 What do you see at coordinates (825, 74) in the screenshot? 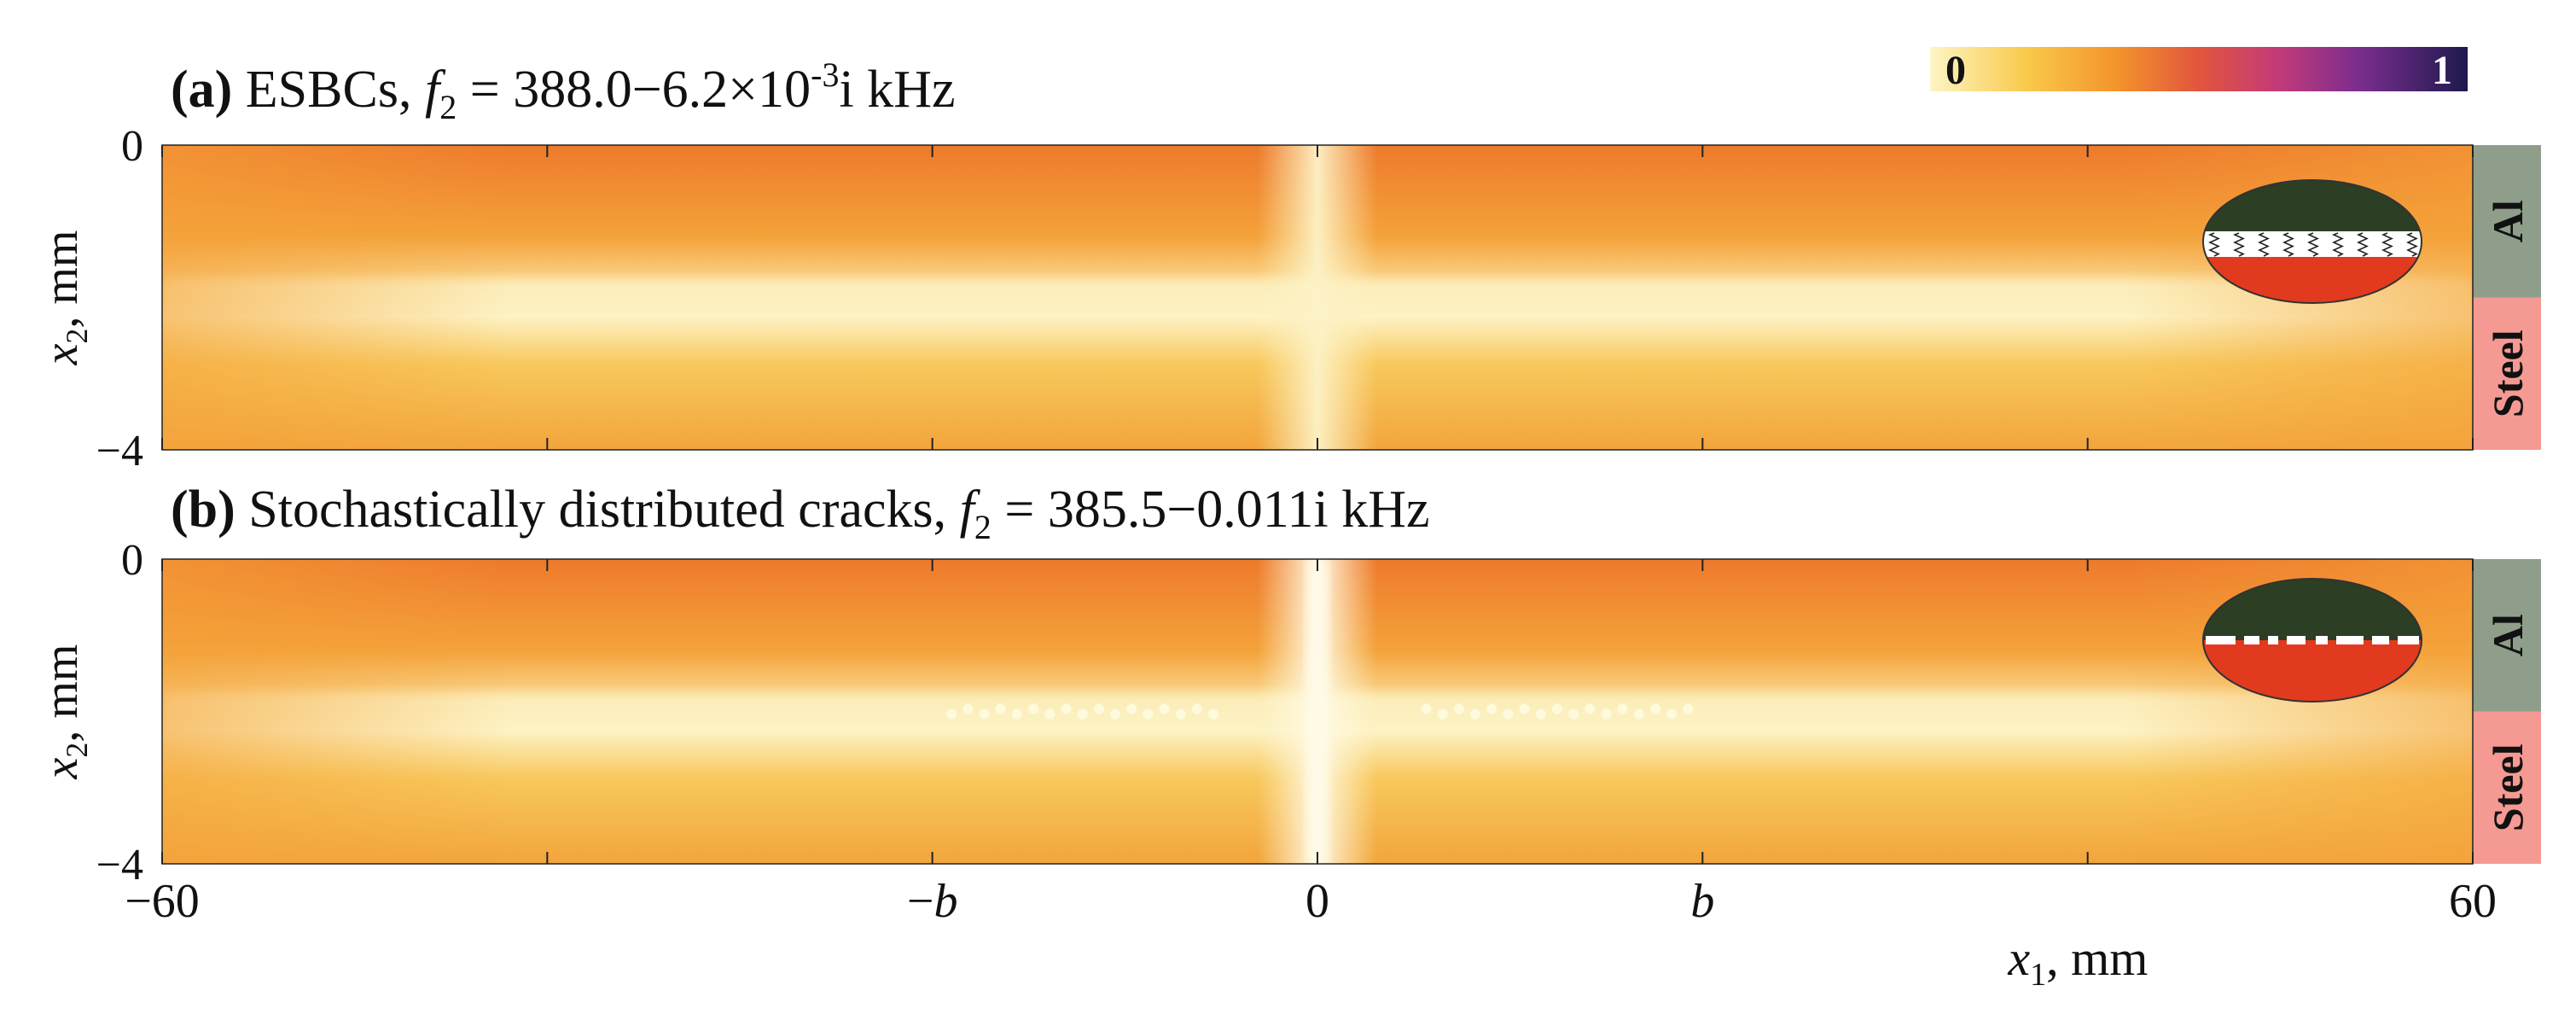
I see `frequency-exponent: -3` at bounding box center [825, 74].